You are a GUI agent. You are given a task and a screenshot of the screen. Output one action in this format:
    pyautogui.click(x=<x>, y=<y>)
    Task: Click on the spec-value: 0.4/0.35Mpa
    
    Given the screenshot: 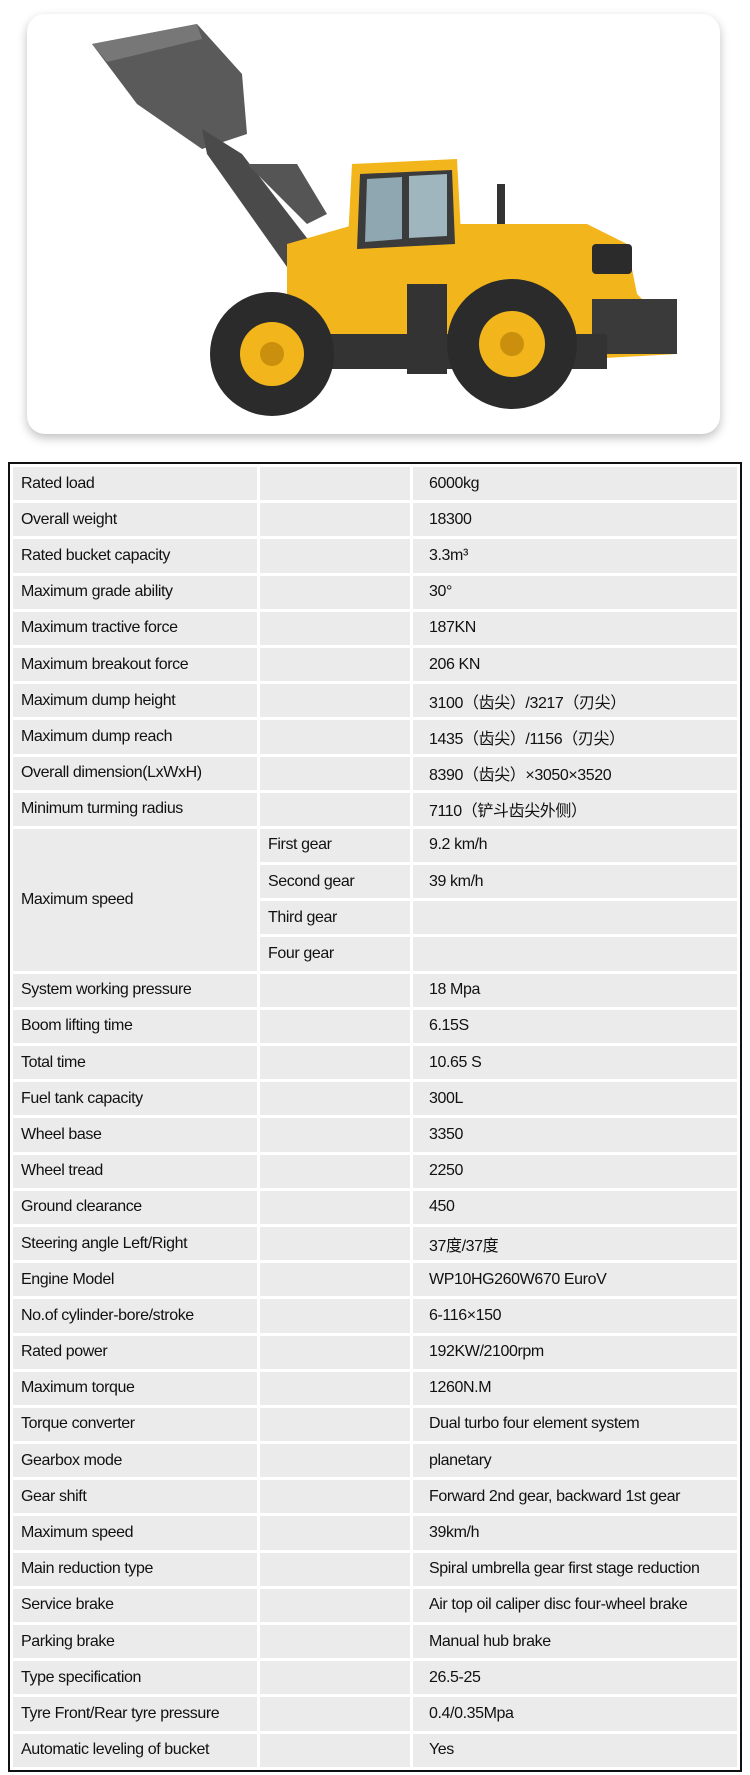 What is the action you would take?
    pyautogui.click(x=575, y=1714)
    